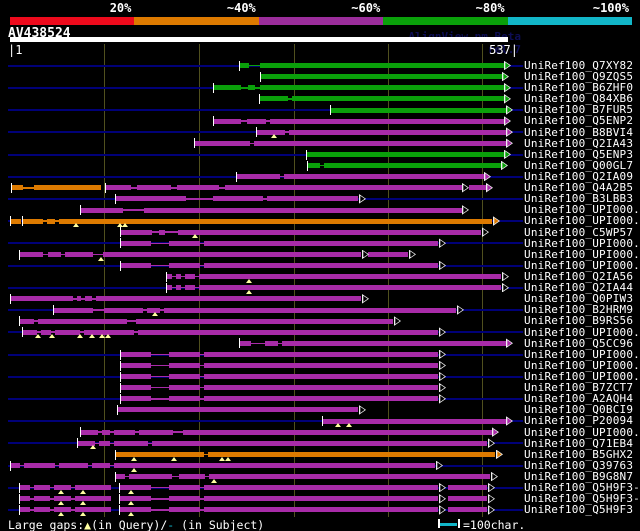  I want to click on alignment-row: UniRef100_Q84XB6, so click(320, 98).